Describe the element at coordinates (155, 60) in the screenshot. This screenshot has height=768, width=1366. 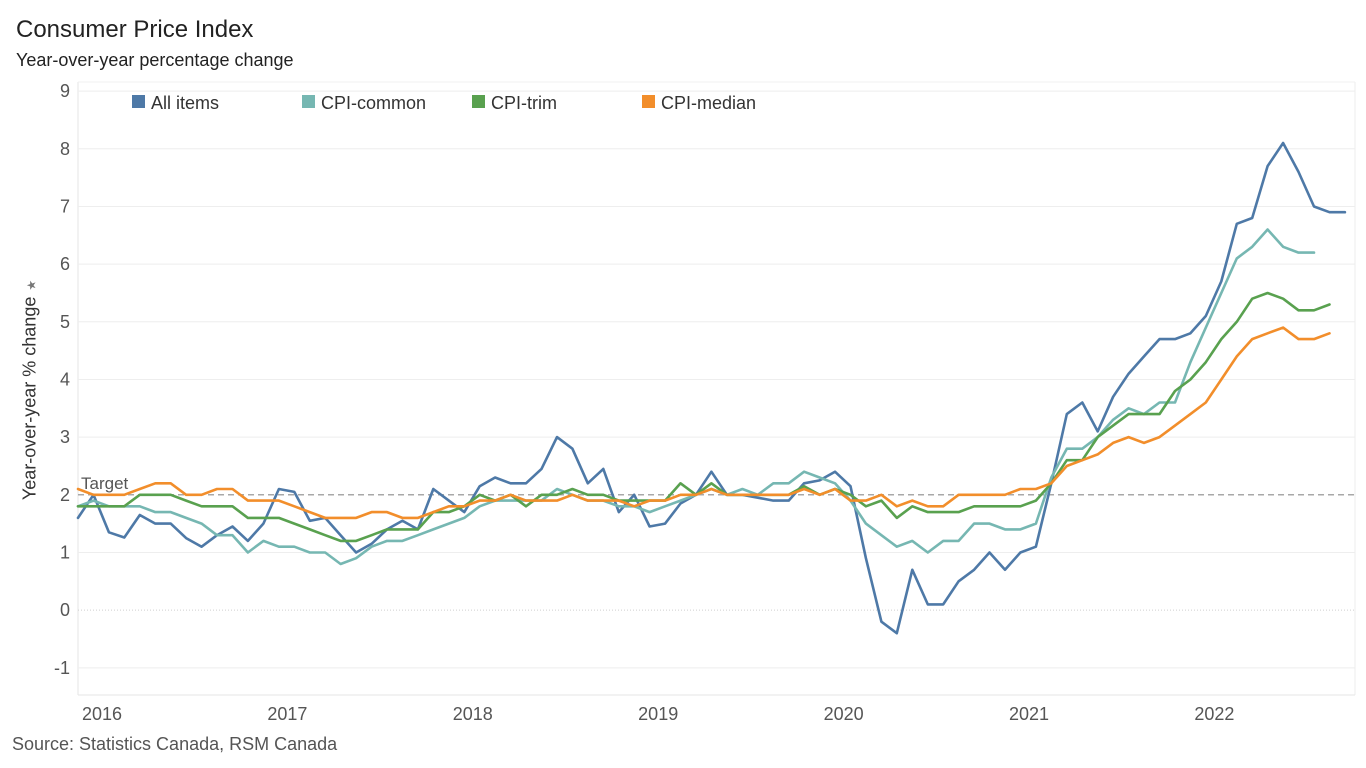
I see `chart-subtitle: Year-over-year percentage change` at that location.